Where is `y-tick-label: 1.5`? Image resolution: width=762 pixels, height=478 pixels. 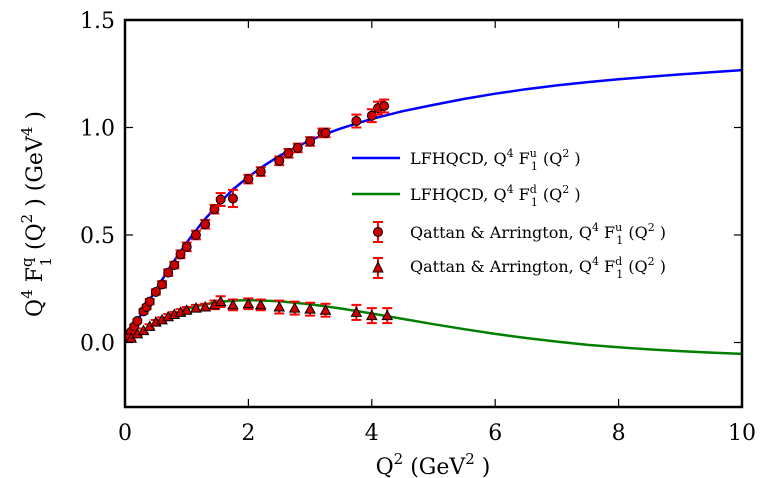
y-tick-label: 1.5 is located at coordinates (97, 21).